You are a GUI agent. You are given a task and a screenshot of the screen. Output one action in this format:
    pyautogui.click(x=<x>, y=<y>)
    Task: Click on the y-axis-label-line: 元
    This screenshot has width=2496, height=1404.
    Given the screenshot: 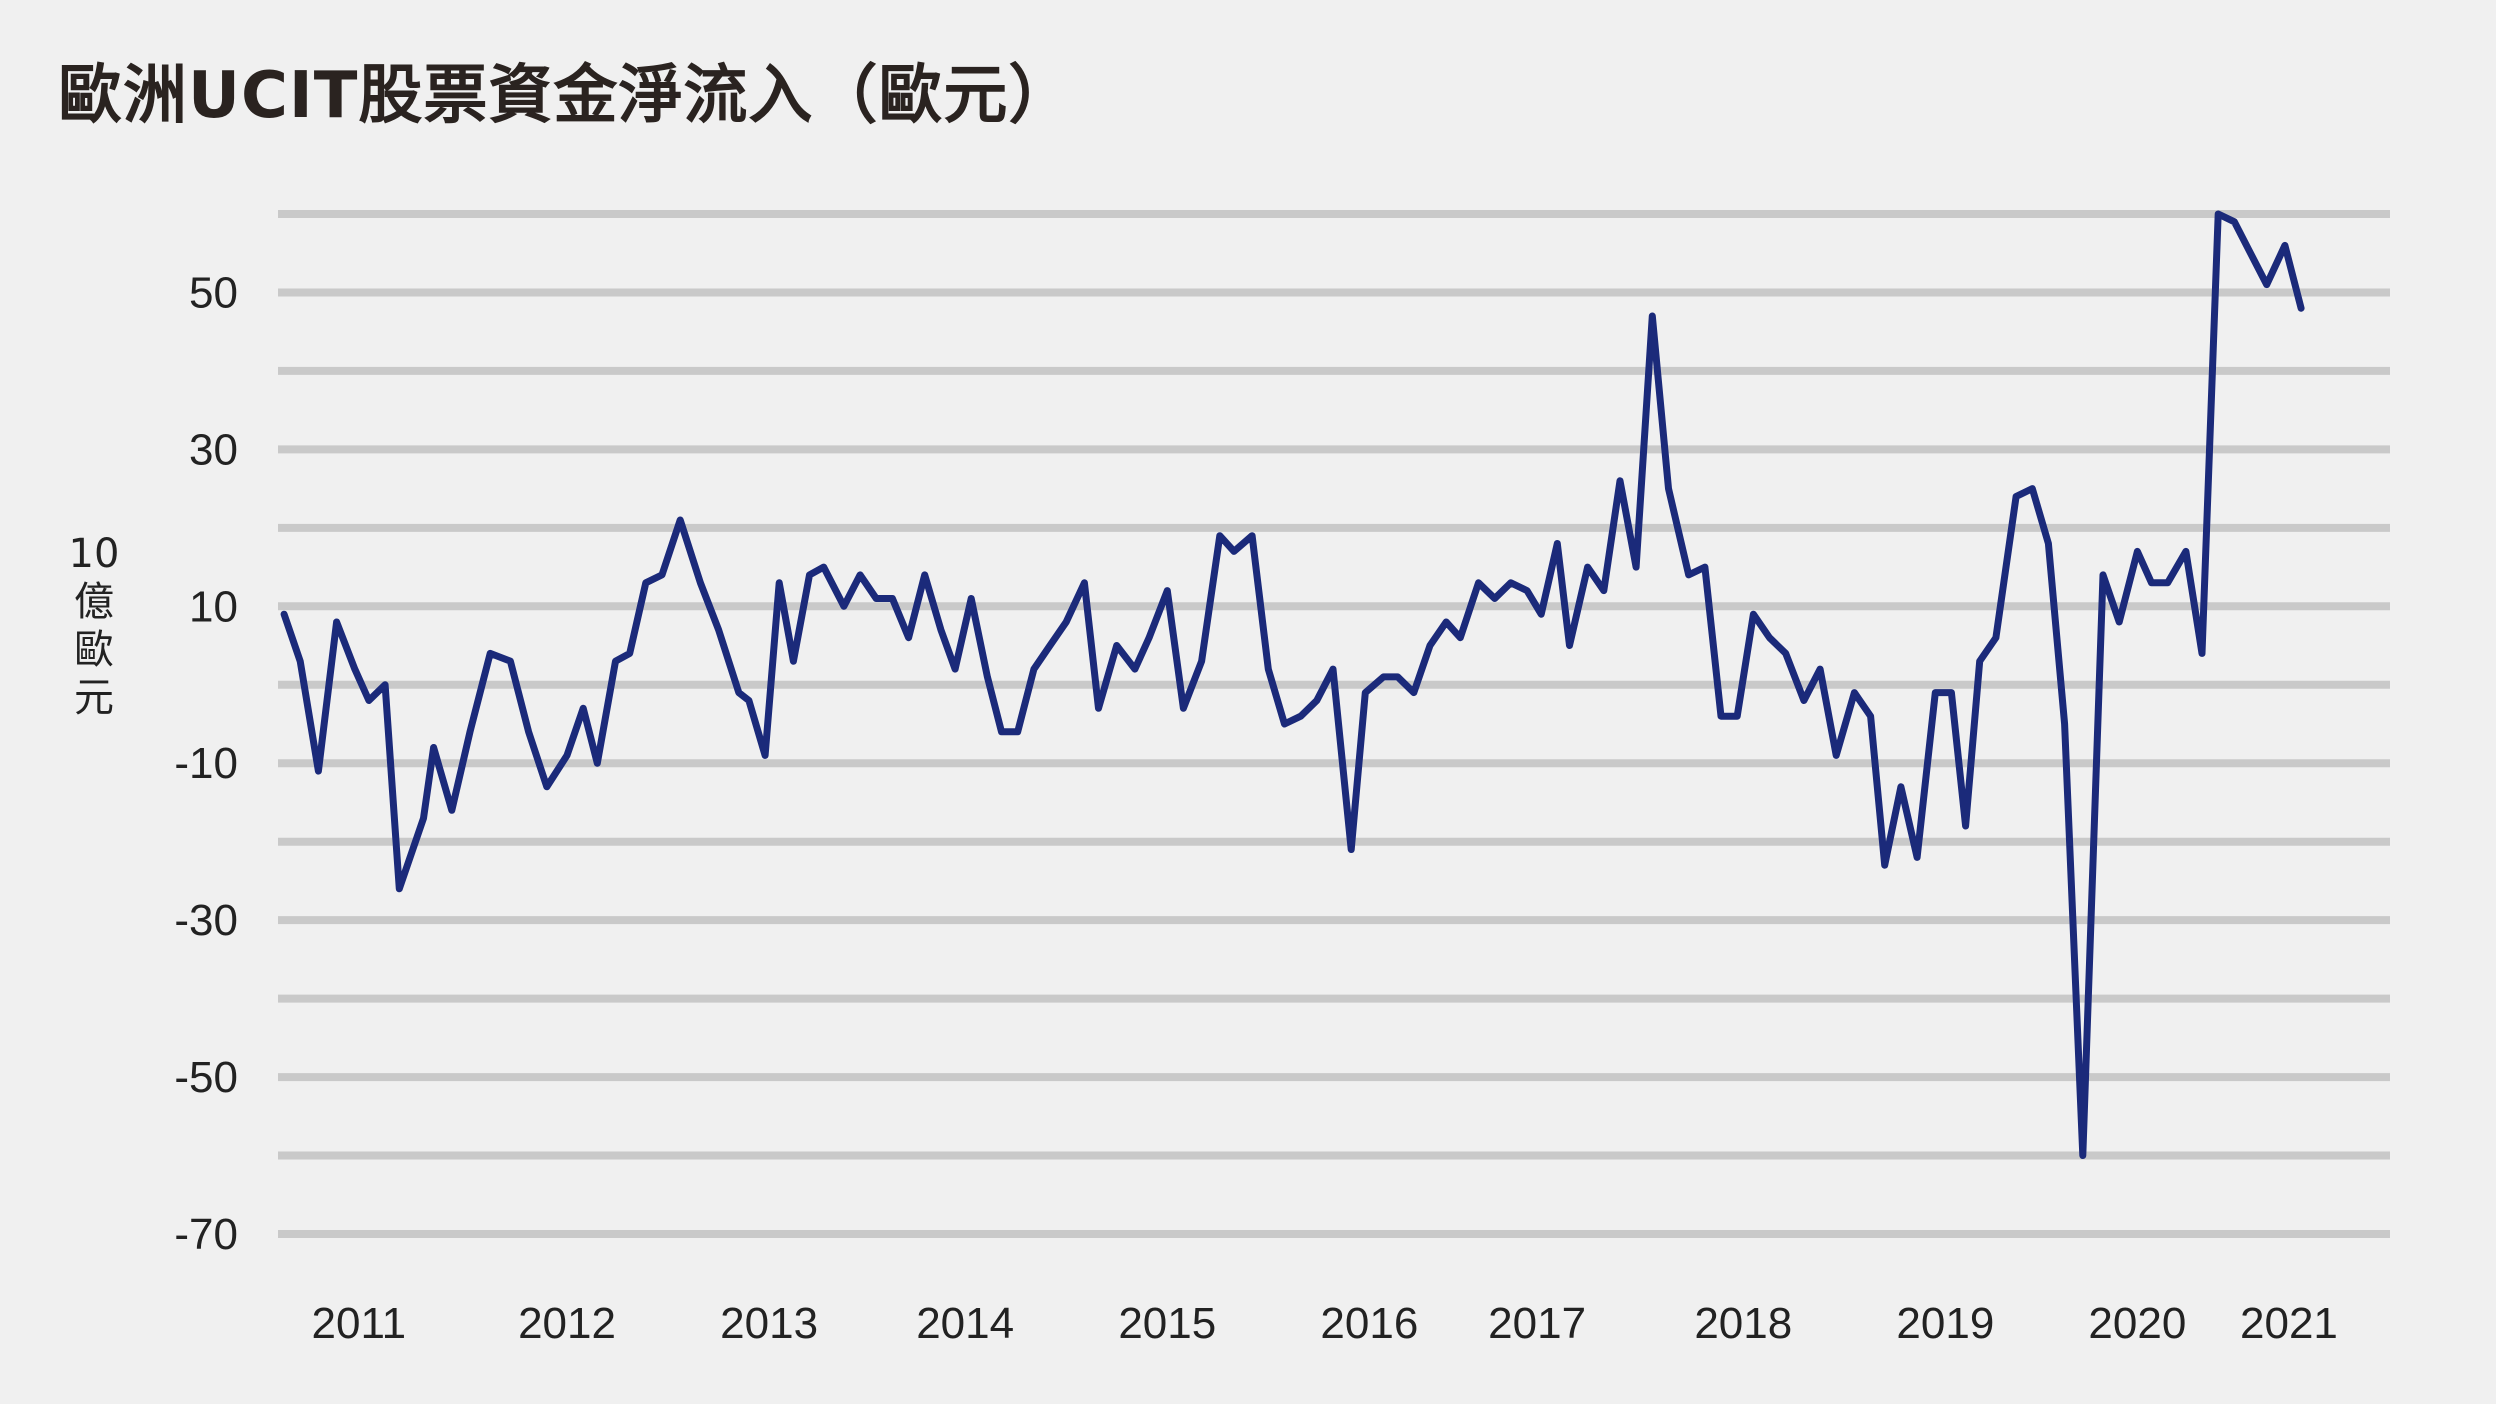 What is the action you would take?
    pyautogui.click(x=94, y=698)
    